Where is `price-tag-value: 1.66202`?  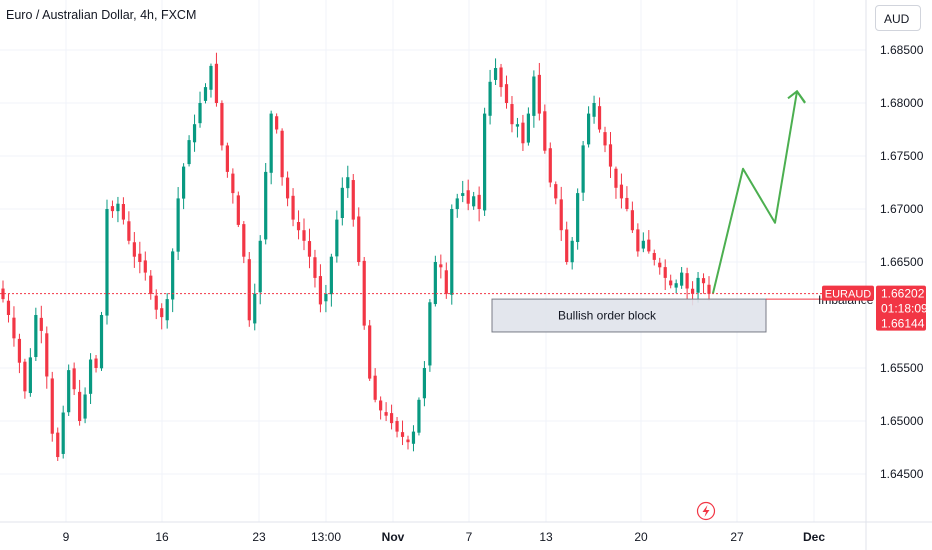
price-tag-value: 1.66202 is located at coordinates (903, 294).